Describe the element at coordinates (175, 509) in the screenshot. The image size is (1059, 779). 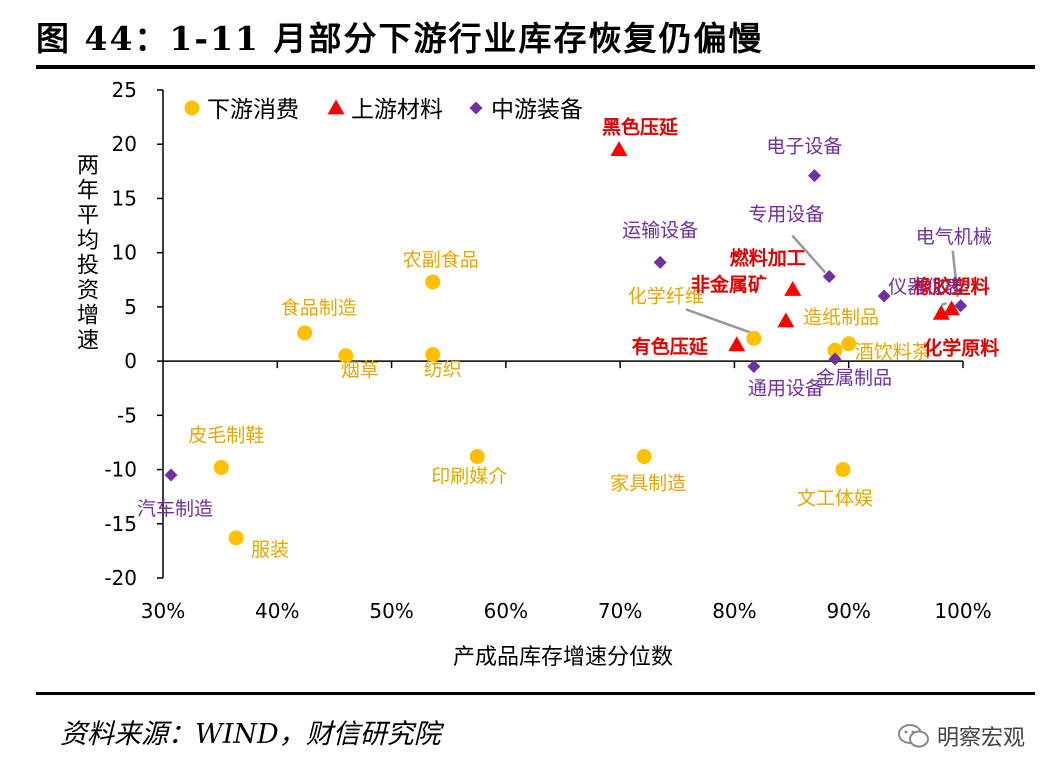
I see `point-label: 汽车制造` at that location.